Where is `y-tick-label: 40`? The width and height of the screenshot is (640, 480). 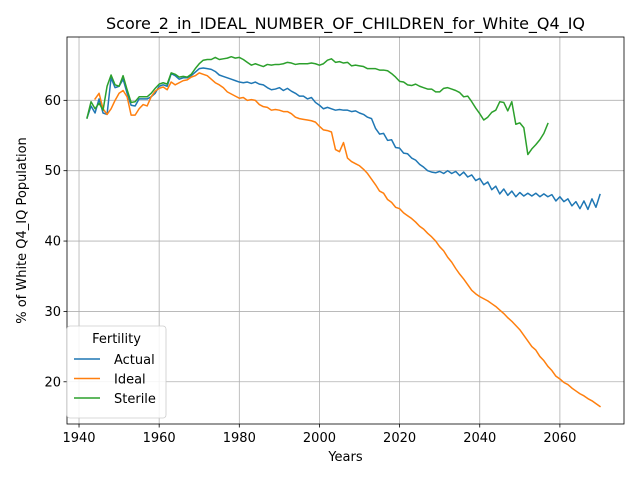 y-tick-label: 40 is located at coordinates (52, 242).